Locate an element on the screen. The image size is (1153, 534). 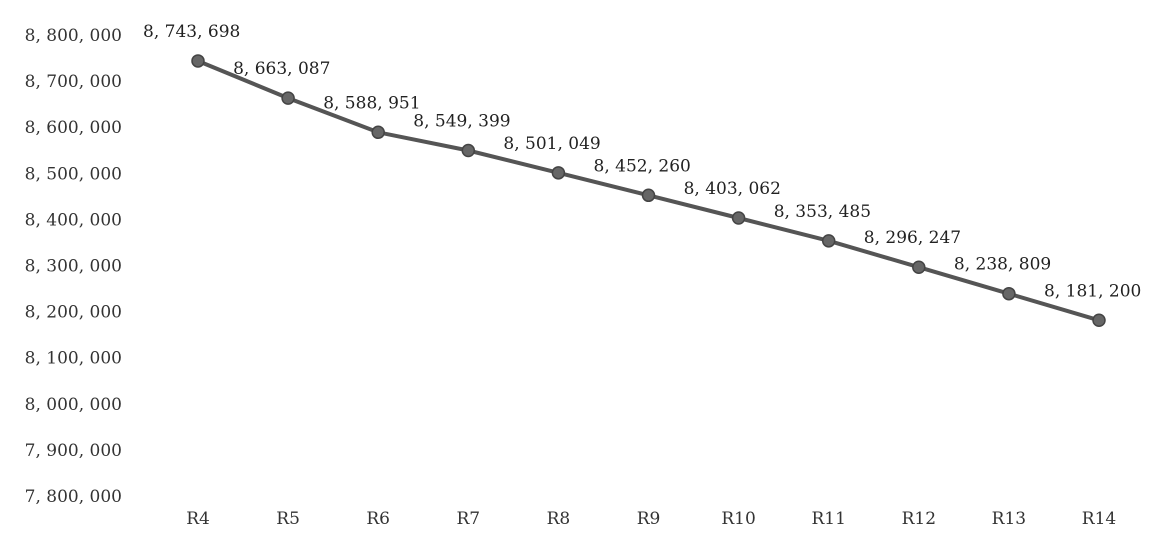
data-point-r12 is located at coordinates (919, 267).